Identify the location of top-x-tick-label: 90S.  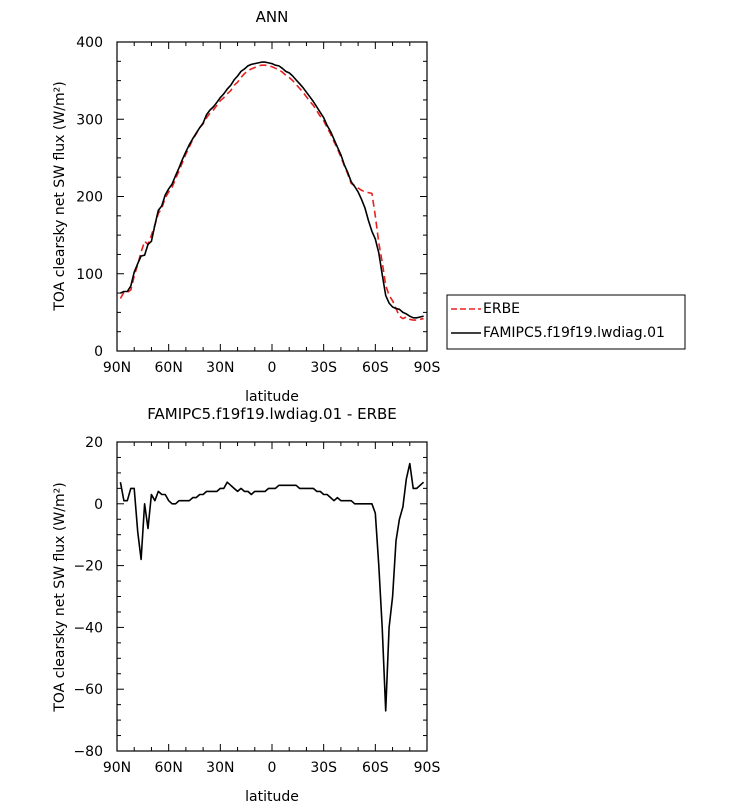
(427, 368).